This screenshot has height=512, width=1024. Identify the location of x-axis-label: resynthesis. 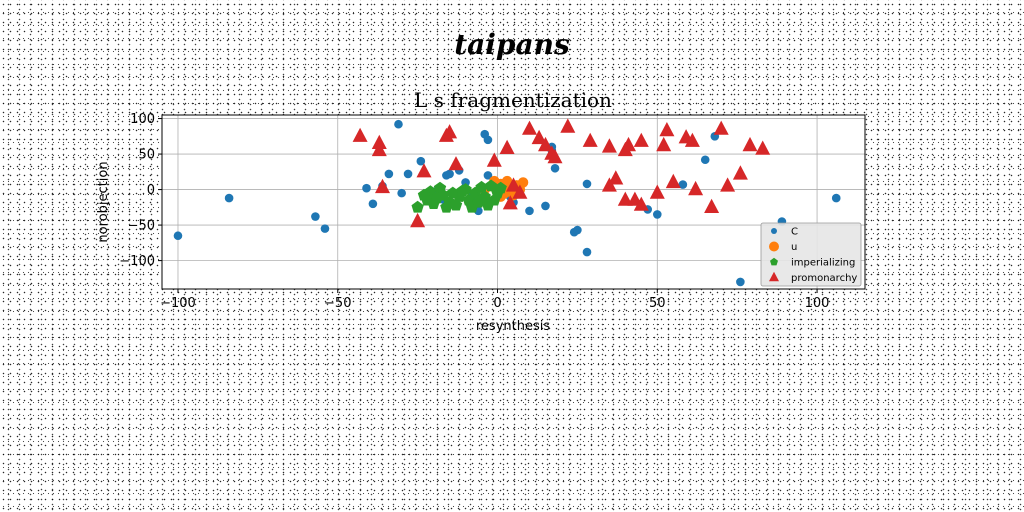
(513, 326).